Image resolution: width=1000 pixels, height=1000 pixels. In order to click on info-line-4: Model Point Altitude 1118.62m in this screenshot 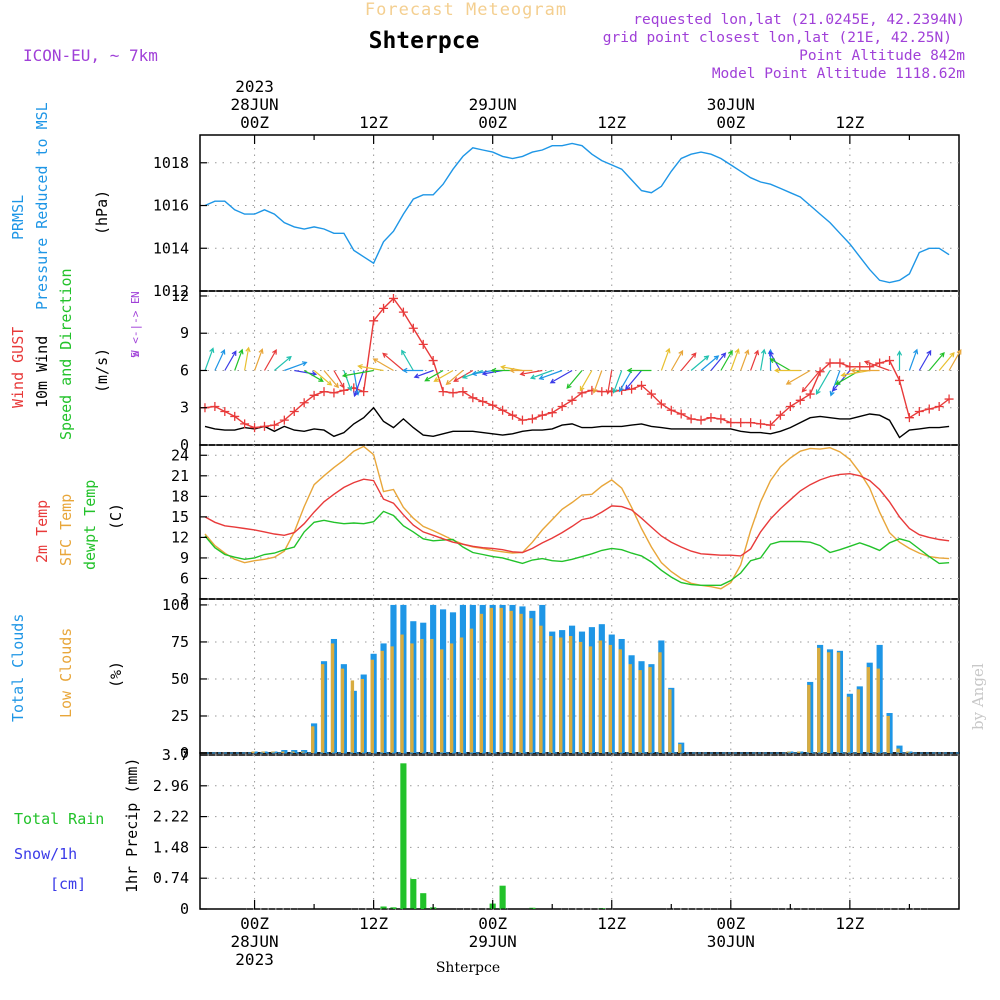, I will do `click(838, 74)`.